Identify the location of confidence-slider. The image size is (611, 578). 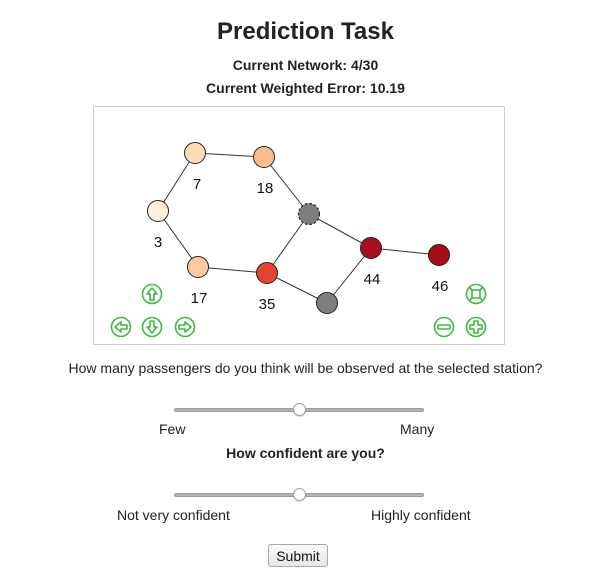
(299, 495).